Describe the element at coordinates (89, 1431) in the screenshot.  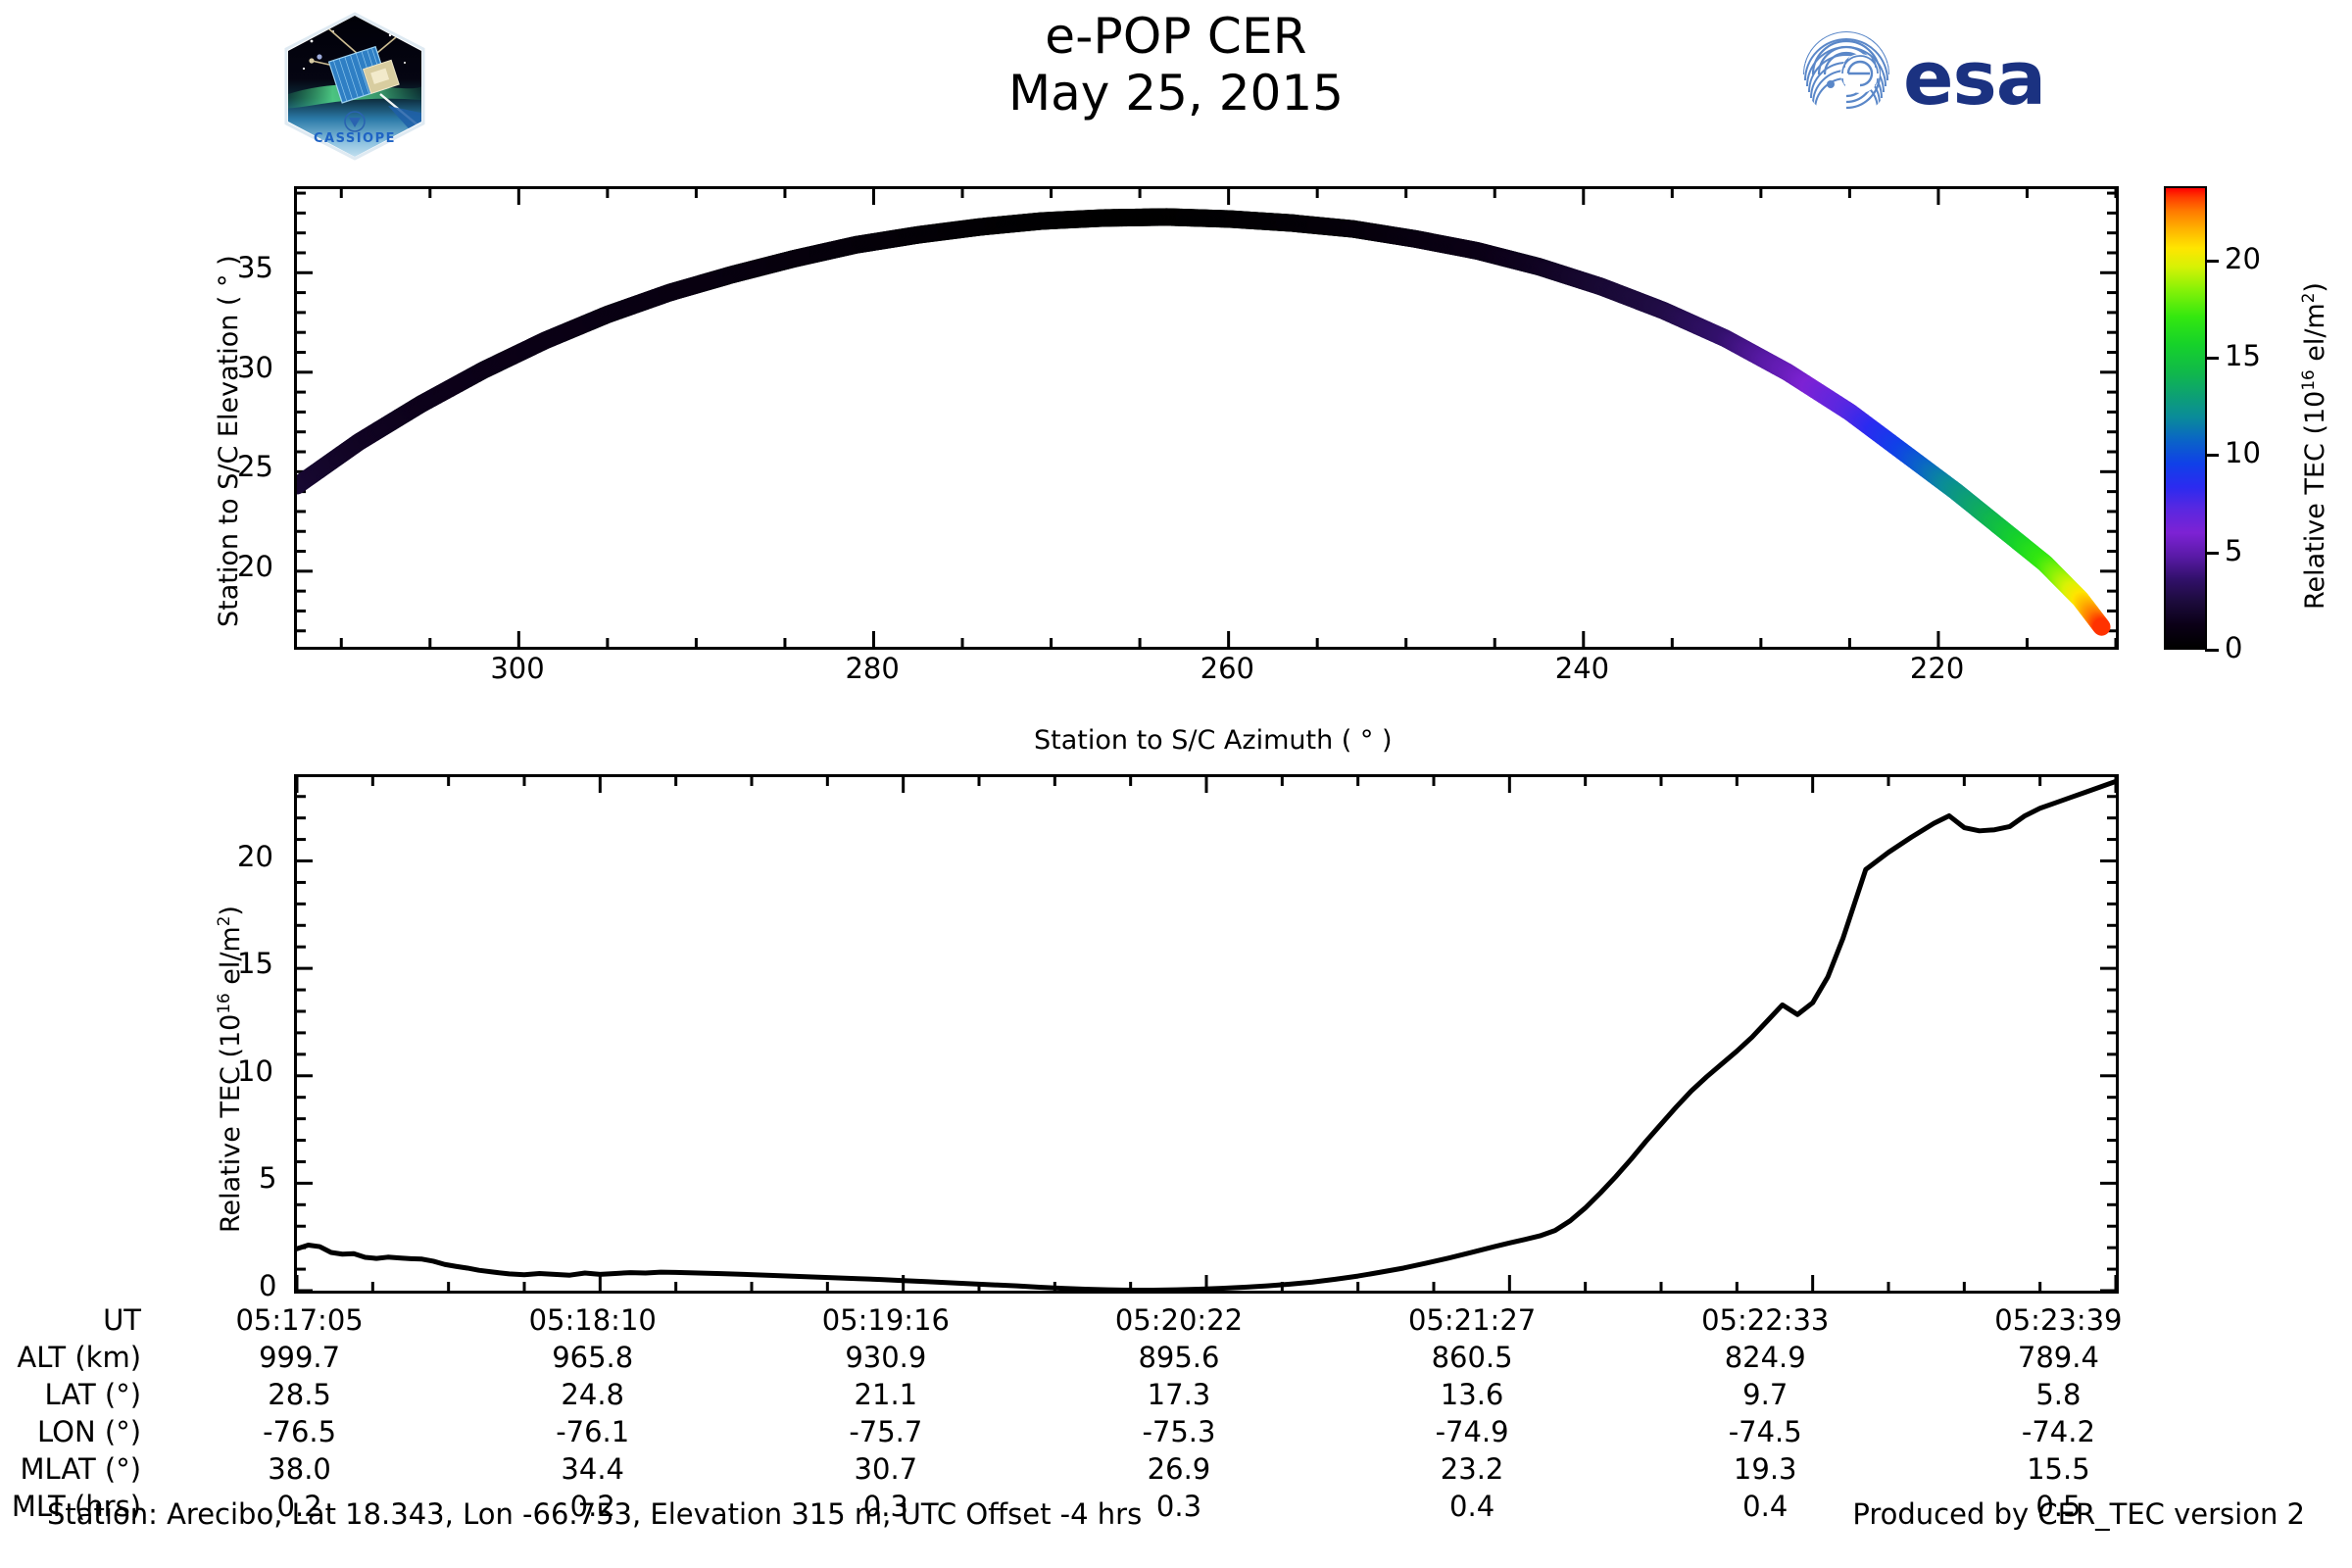
I see `param-row-label: LON (°)` at that location.